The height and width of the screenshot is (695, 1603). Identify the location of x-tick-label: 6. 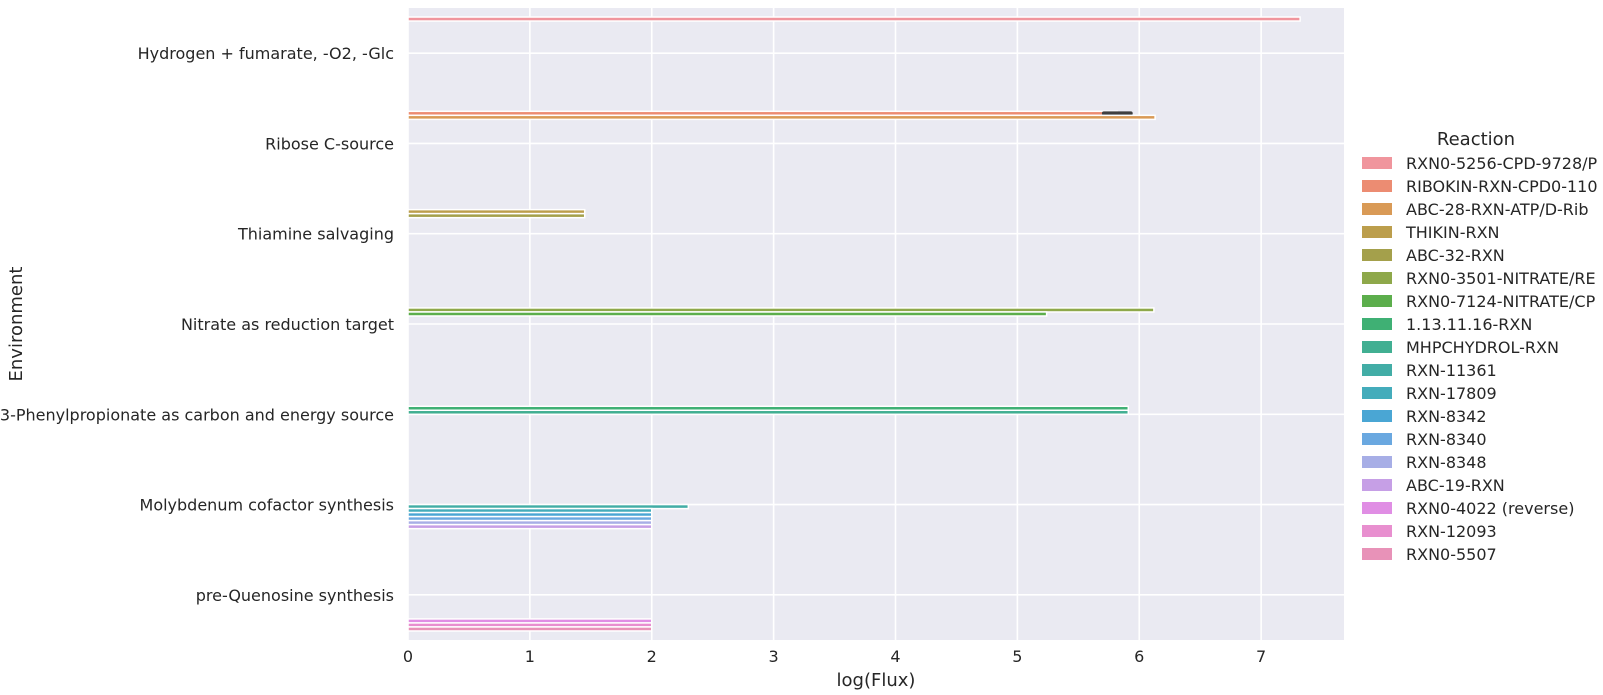
(1139, 656).